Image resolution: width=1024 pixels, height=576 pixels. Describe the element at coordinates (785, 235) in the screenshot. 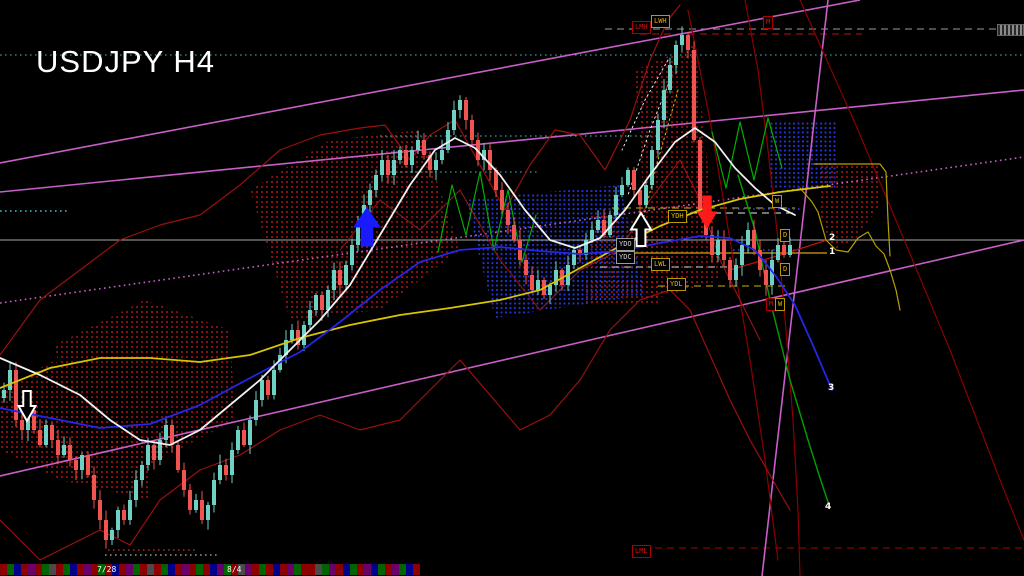

I see `level-label-d: D` at that location.